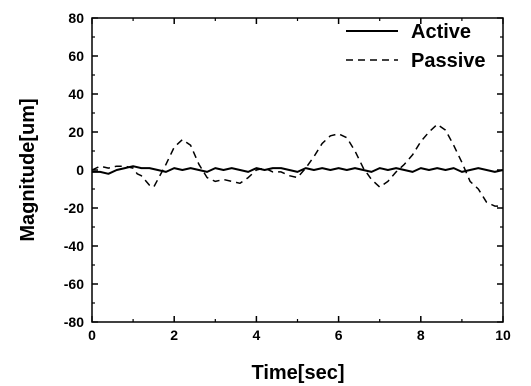  Describe the element at coordinates (92, 335) in the screenshot. I see `x-tick-label: 0` at that location.